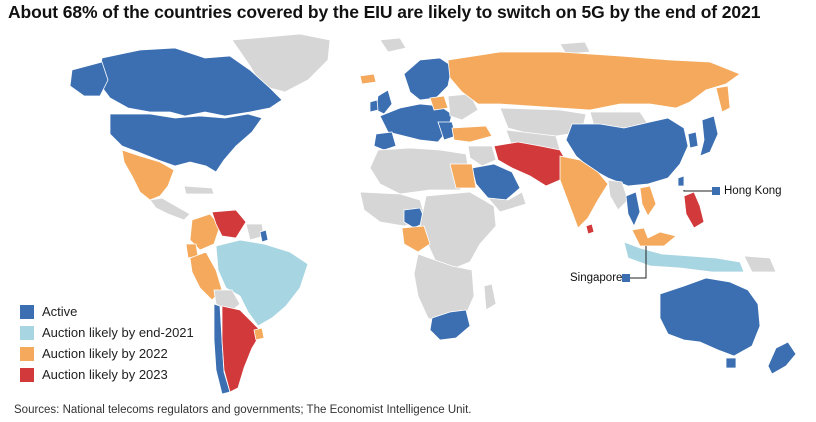  What do you see at coordinates (368, 79) in the screenshot?
I see `region-iceland` at bounding box center [368, 79].